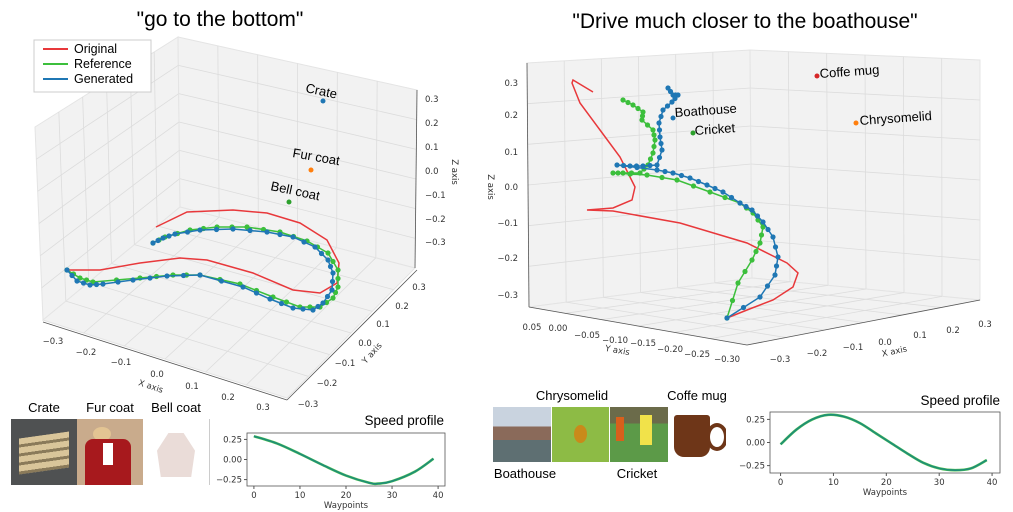 Image resolution: width=1013 pixels, height=512 pixels. What do you see at coordinates (849, 71) in the screenshot?
I see `plot2-object-label: Coffe mug` at bounding box center [849, 71].